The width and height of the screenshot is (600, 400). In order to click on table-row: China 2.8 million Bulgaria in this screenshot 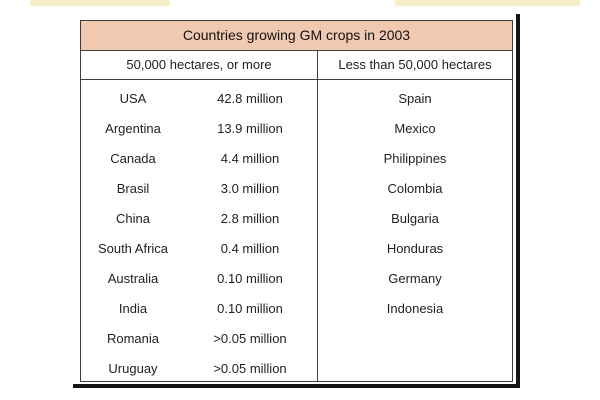, I will do `click(296, 219)`.